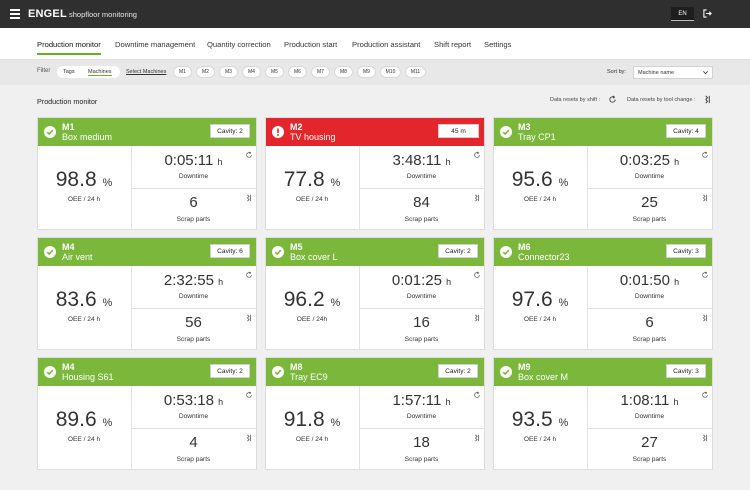 The height and width of the screenshot is (490, 750). What do you see at coordinates (453, 44) in the screenshot?
I see `tab-shift-report: Shift report` at bounding box center [453, 44].